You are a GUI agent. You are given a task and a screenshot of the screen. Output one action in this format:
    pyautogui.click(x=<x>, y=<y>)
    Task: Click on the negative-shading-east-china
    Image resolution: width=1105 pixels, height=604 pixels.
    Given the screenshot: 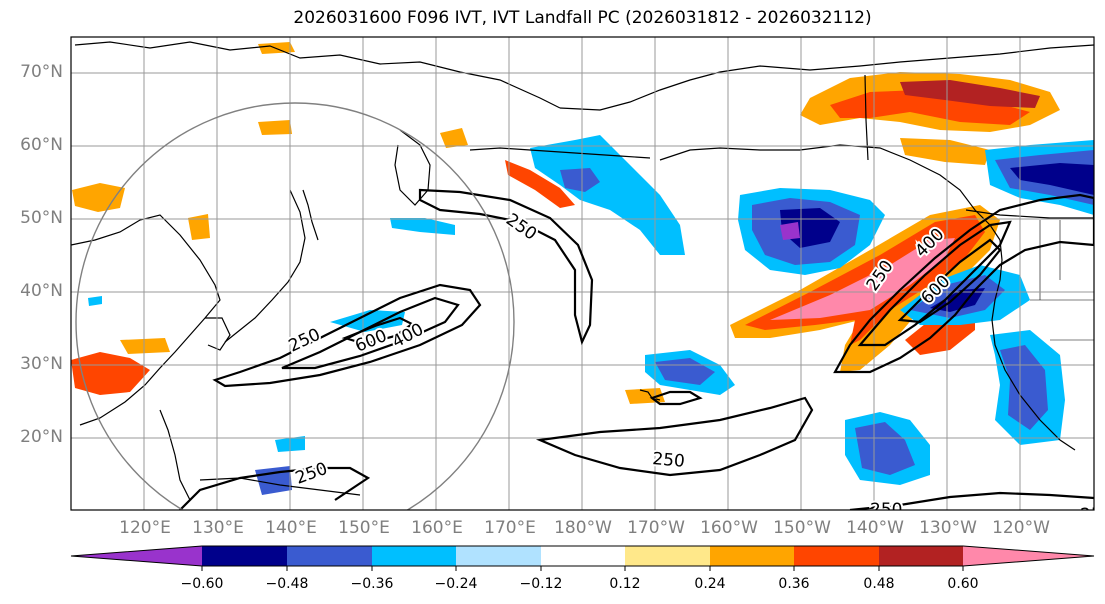 What is the action you would take?
    pyautogui.click(x=95, y=301)
    